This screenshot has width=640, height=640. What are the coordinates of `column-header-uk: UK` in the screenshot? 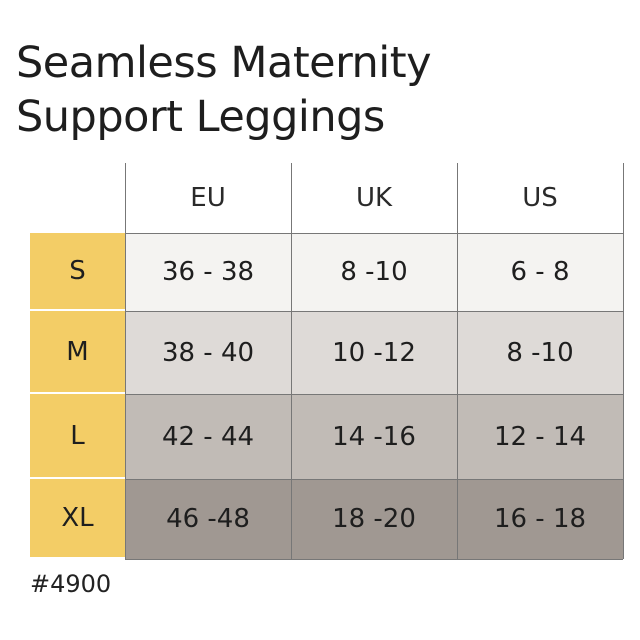 It's located at (374, 198).